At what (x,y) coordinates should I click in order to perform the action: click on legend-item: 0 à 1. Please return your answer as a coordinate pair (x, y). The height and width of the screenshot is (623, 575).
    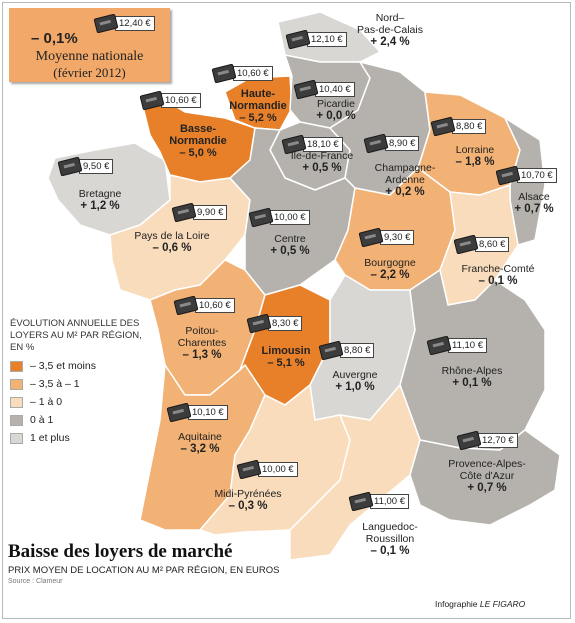
    Looking at the image, I should click on (80, 420).